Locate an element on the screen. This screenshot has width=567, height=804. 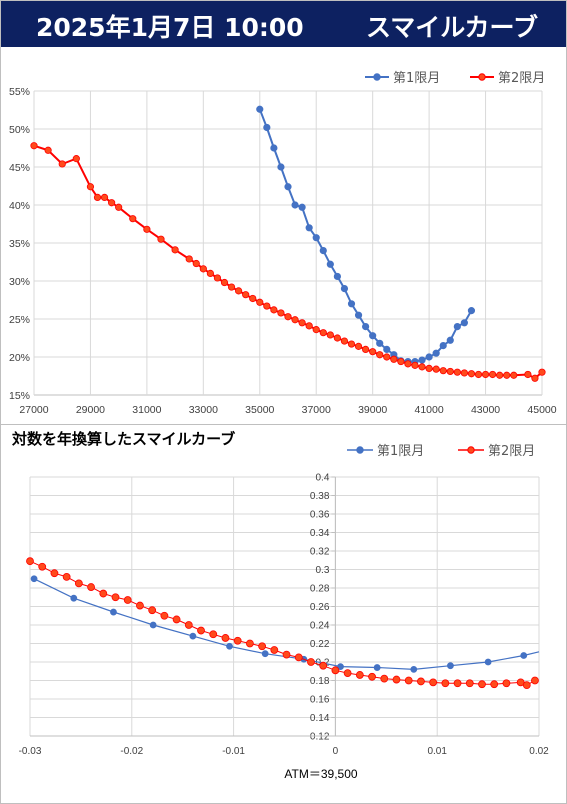
x-tick-label: 37000 is located at coordinates (316, 410).